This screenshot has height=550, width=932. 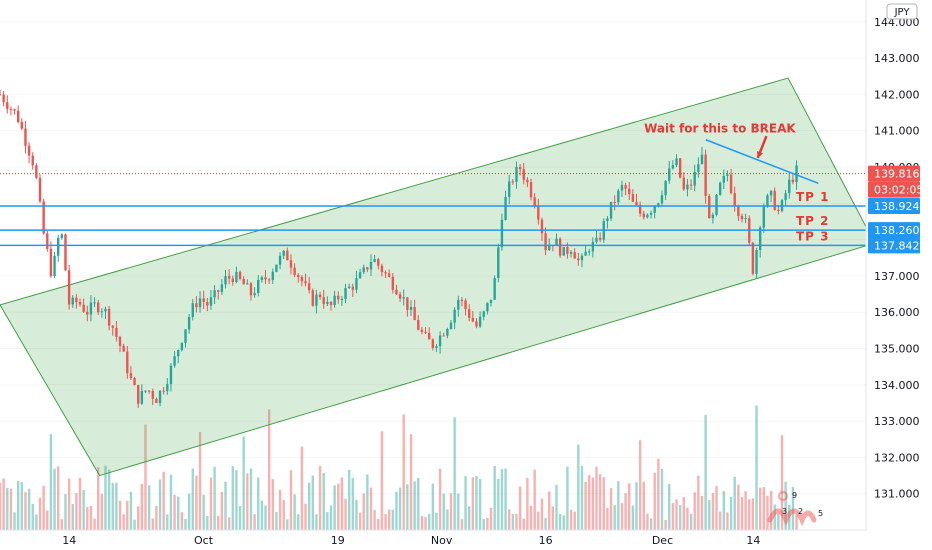 I want to click on price-tick-label: 133.000, so click(x=897, y=421).